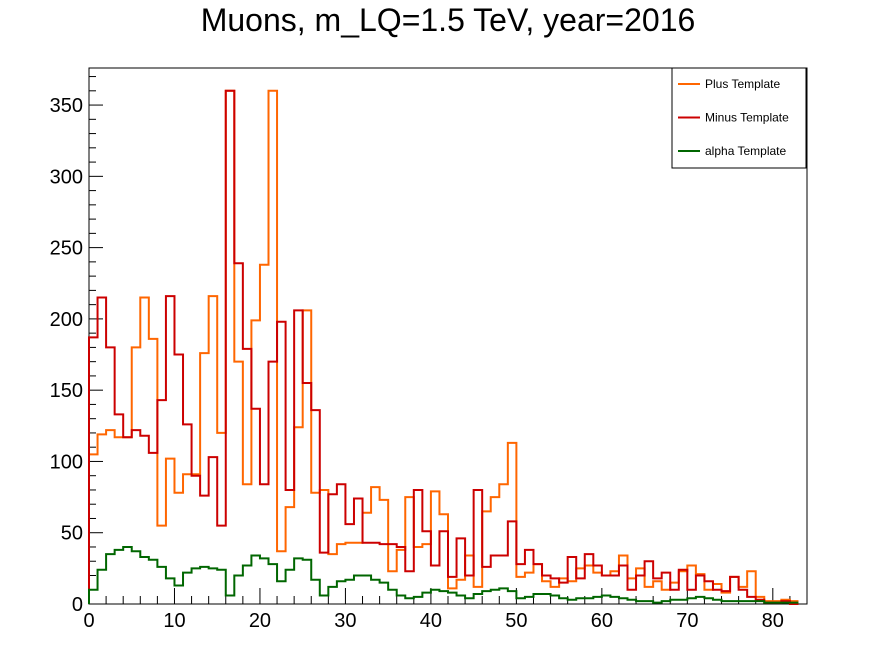  I want to click on x-tick-label: 0, so click(88, 621).